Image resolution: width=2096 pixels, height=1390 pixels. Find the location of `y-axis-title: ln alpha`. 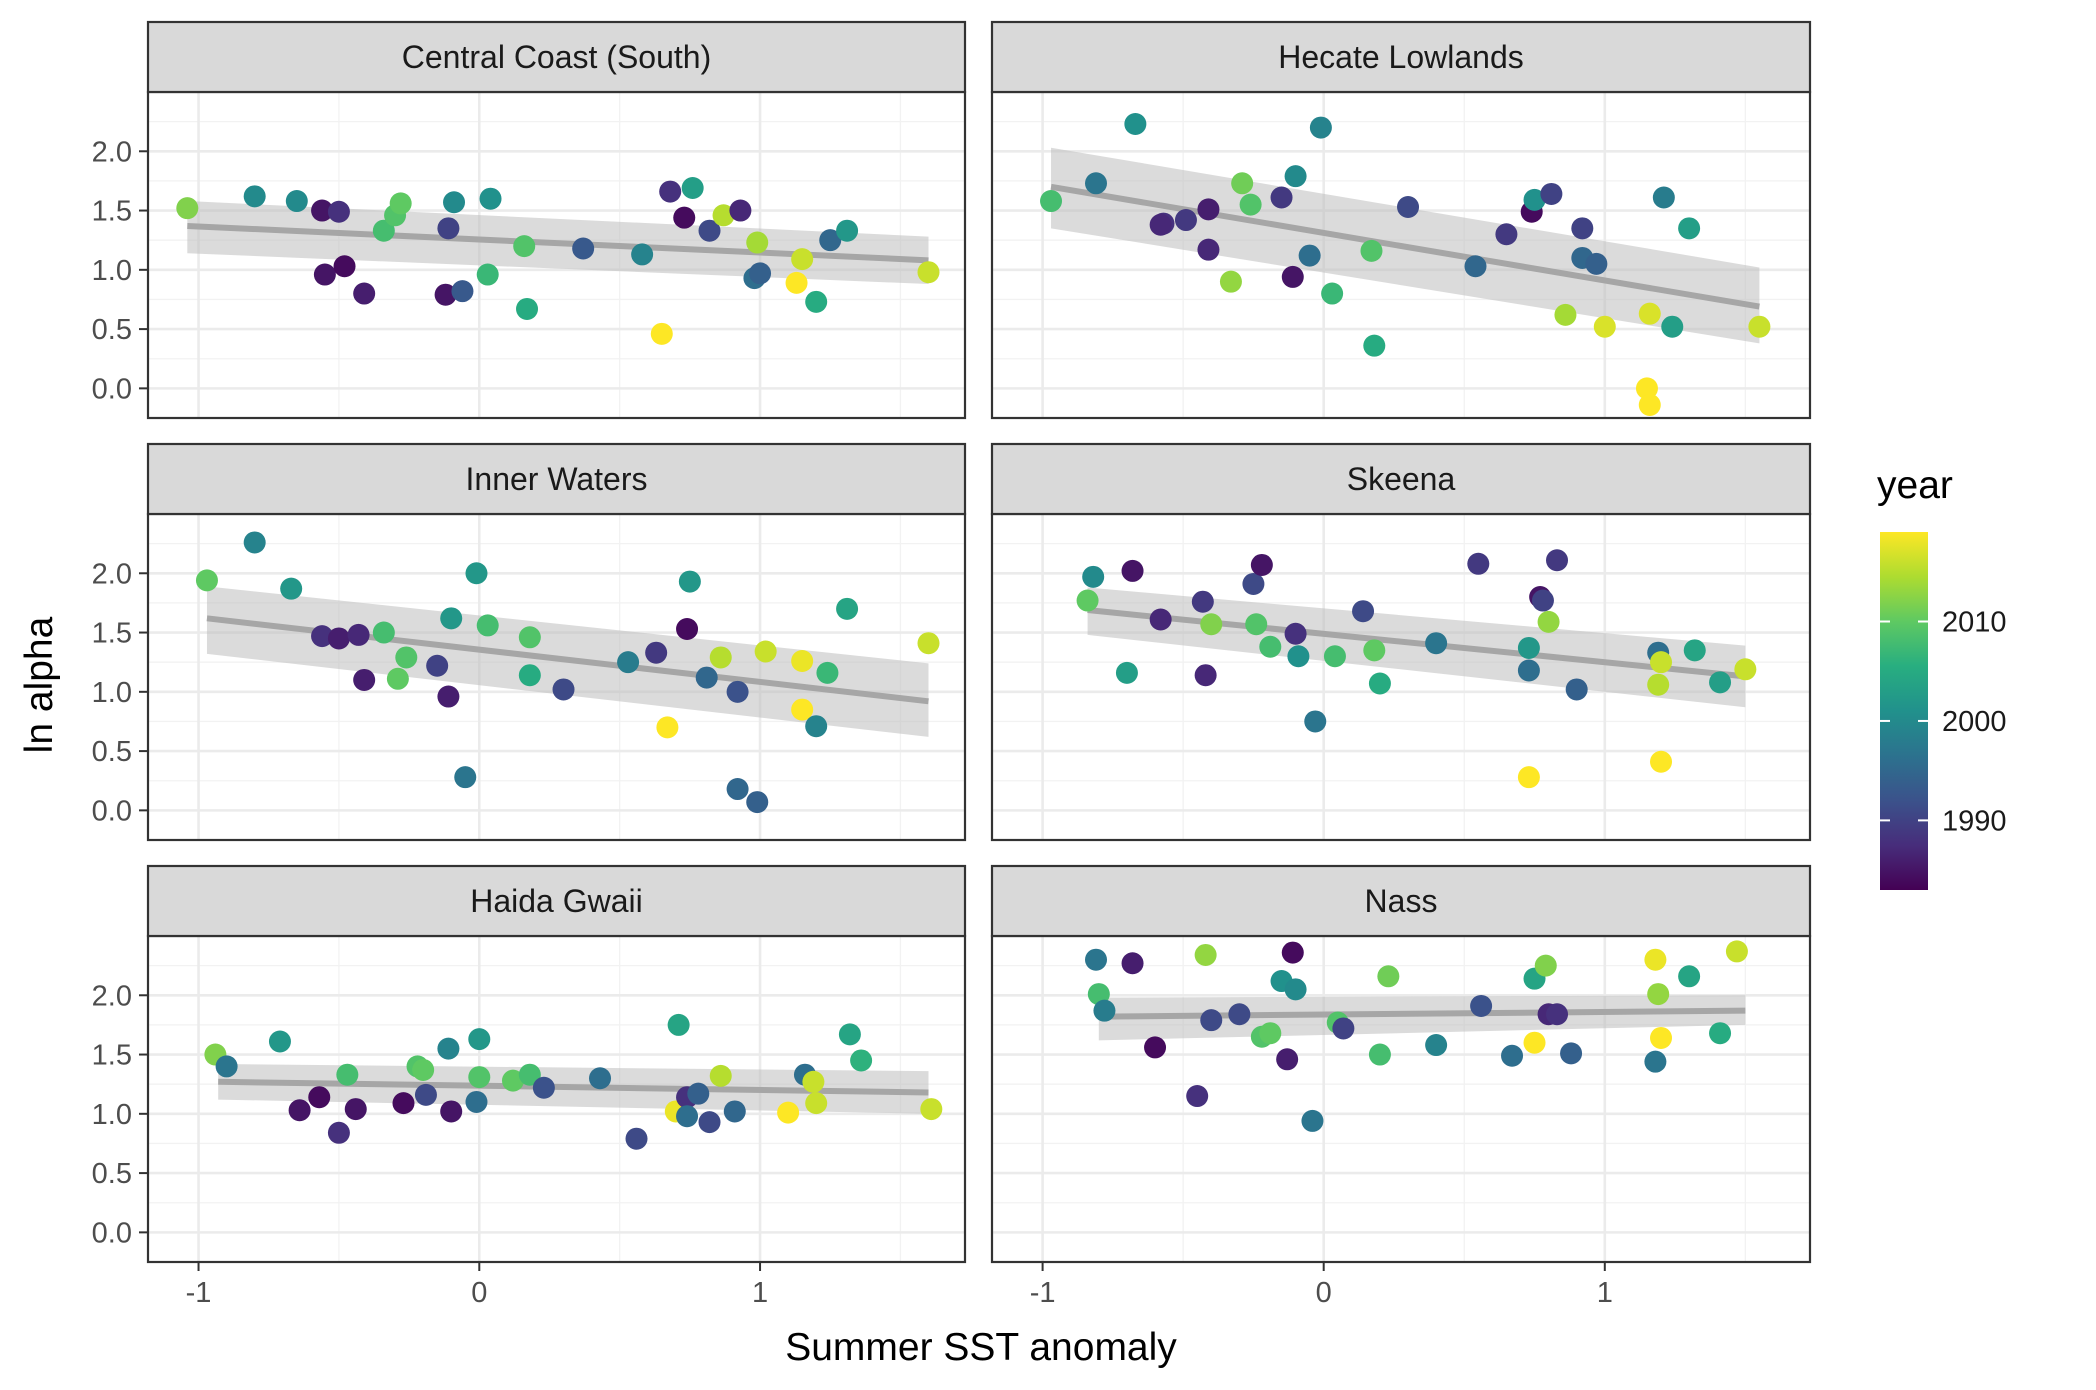

y-axis-title: ln alpha is located at coordinates (39, 684).